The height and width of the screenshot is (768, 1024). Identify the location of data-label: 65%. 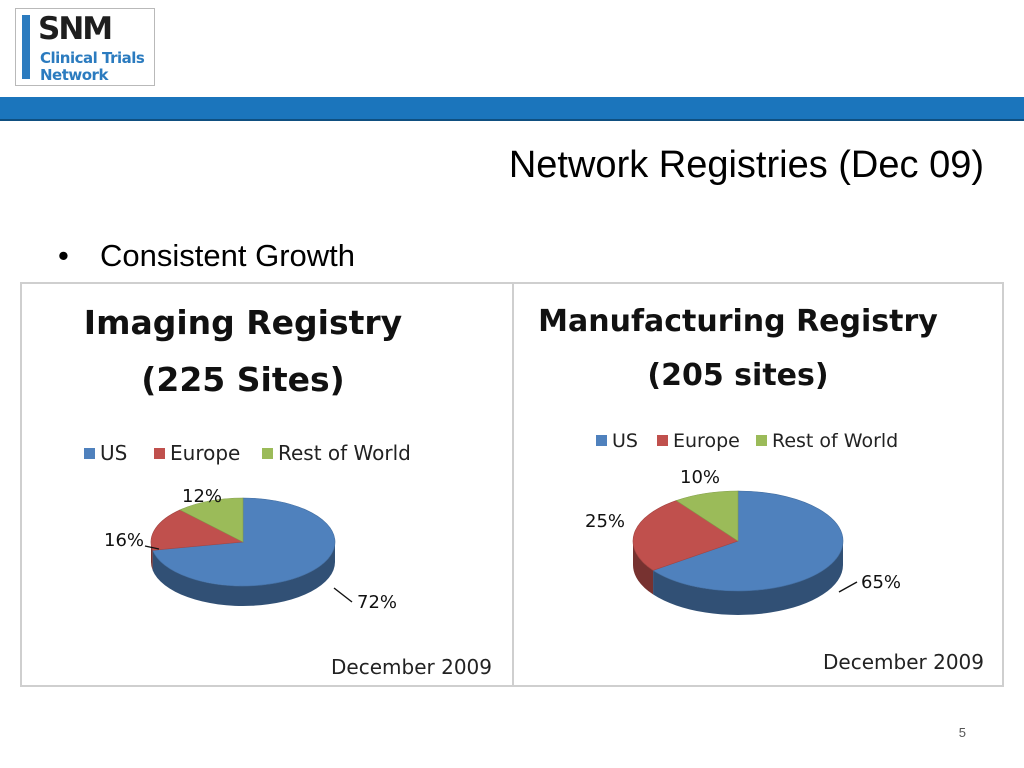
(881, 582).